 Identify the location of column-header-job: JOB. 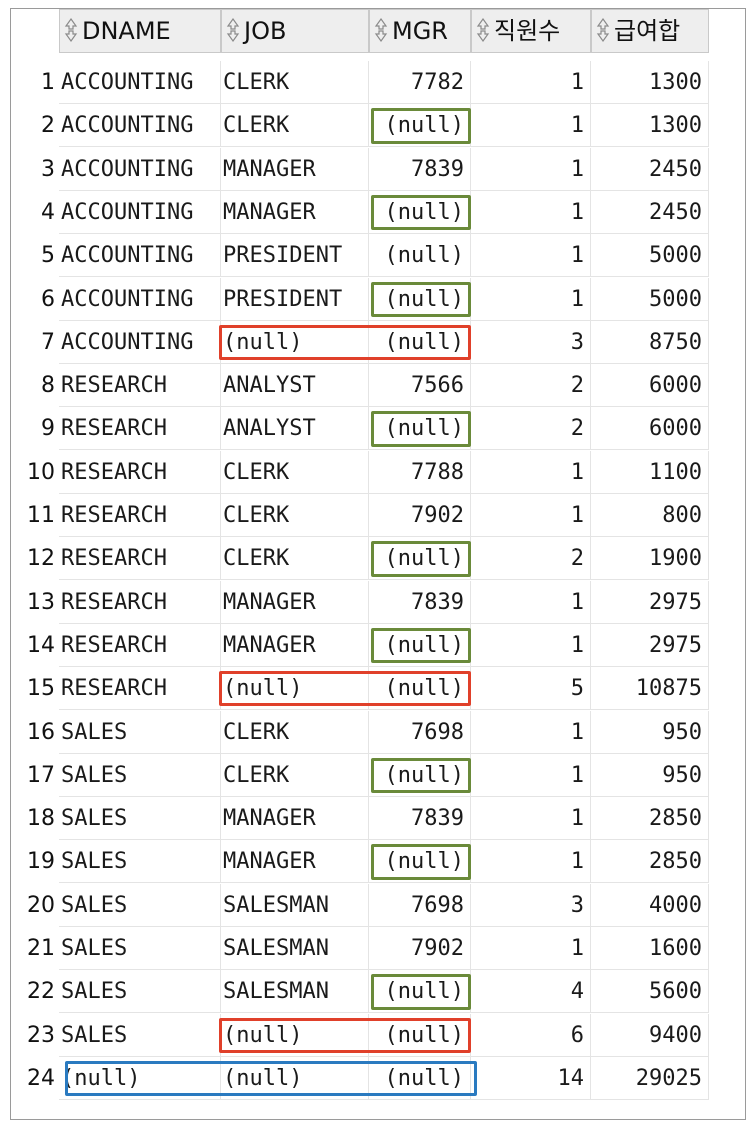
(295, 31).